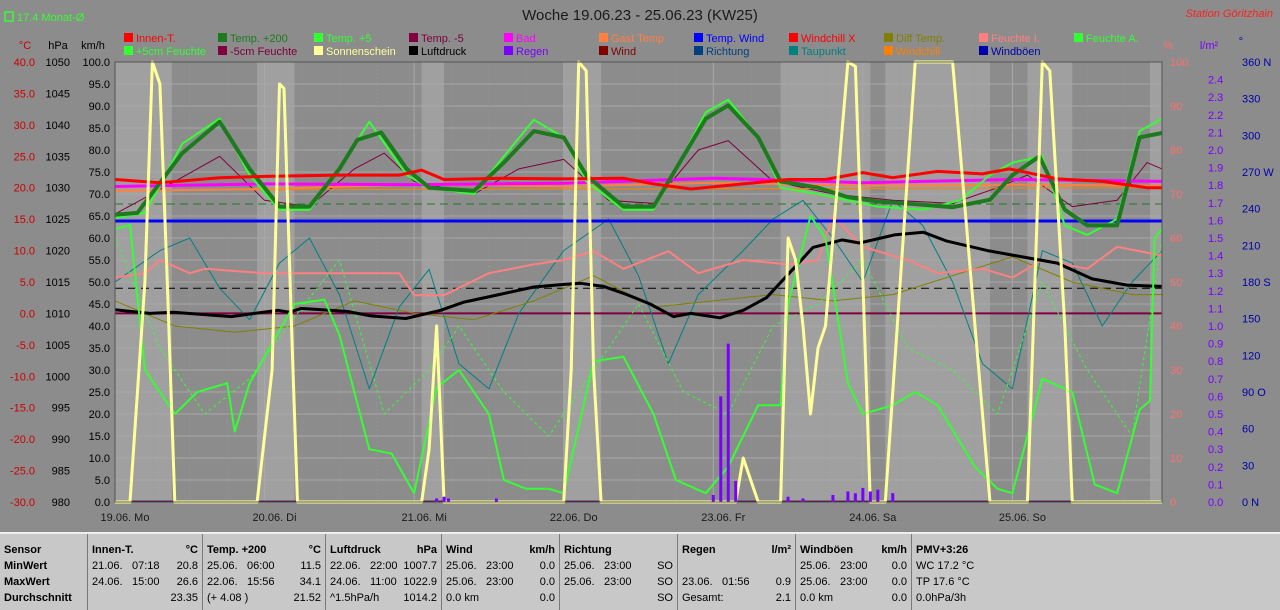  Describe the element at coordinates (665, 422) in the screenshot. I see `rain-bars` at that location.